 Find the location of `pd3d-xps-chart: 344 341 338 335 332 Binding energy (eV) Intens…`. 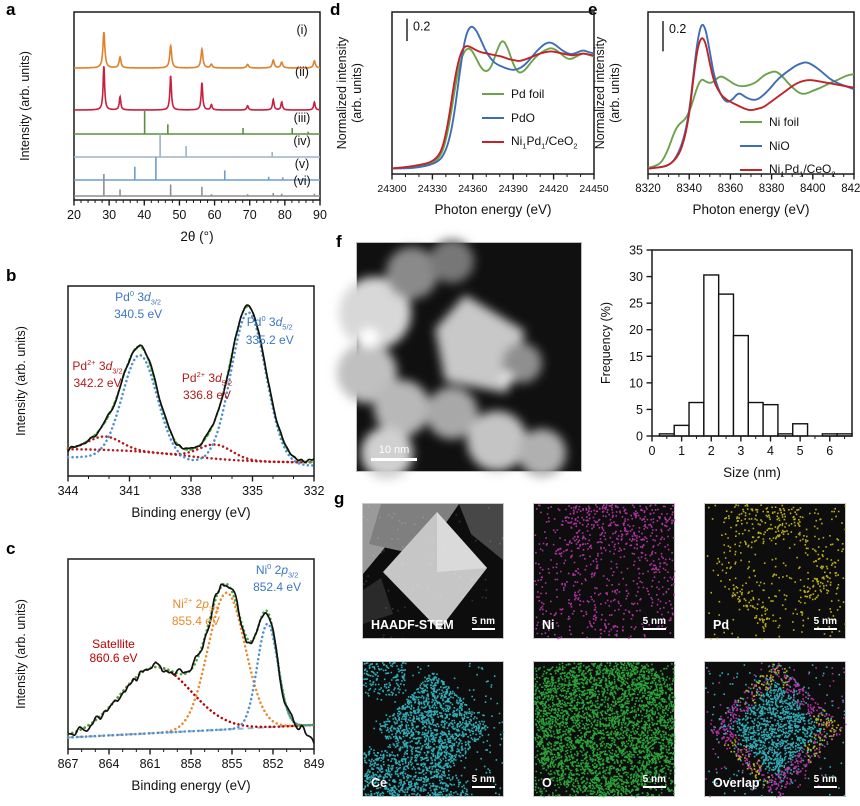

pd3d-xps-chart: 344 341 338 335 332 Binding energy (eV) Intens… is located at coordinates (169, 402).